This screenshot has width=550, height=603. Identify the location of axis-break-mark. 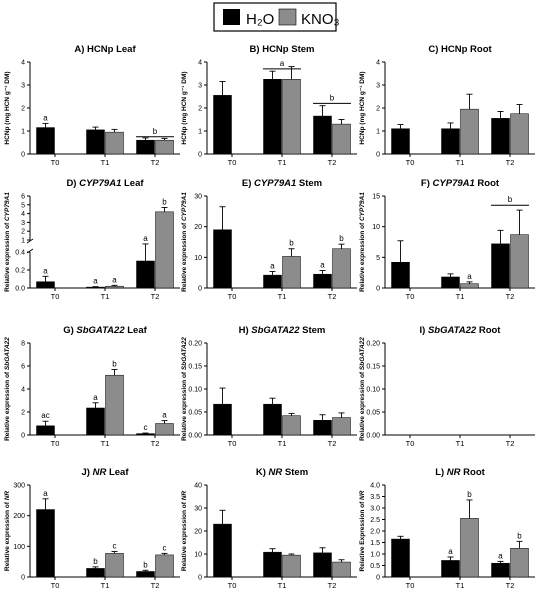
(30, 241).